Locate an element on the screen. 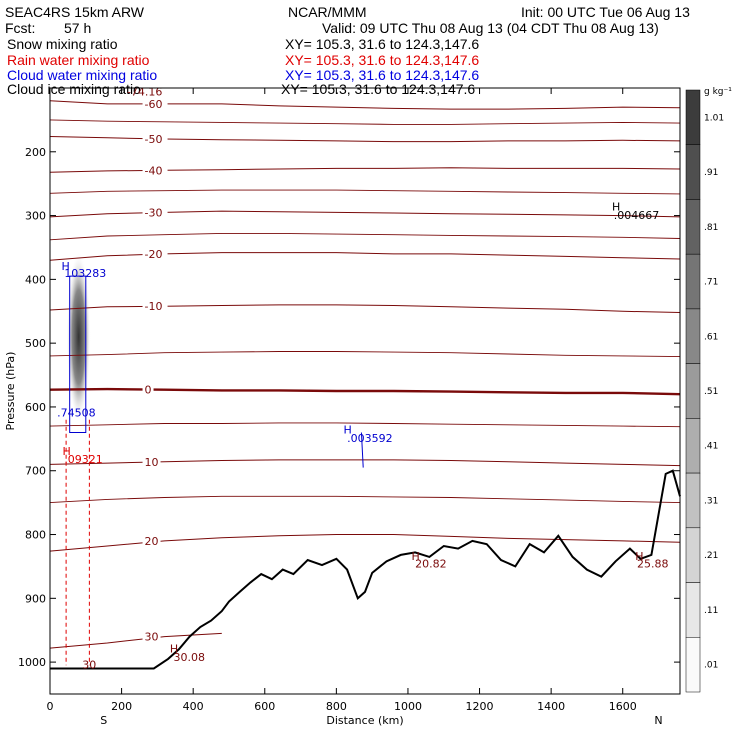  colorbar-label: 1.01 is located at coordinates (714, 118).